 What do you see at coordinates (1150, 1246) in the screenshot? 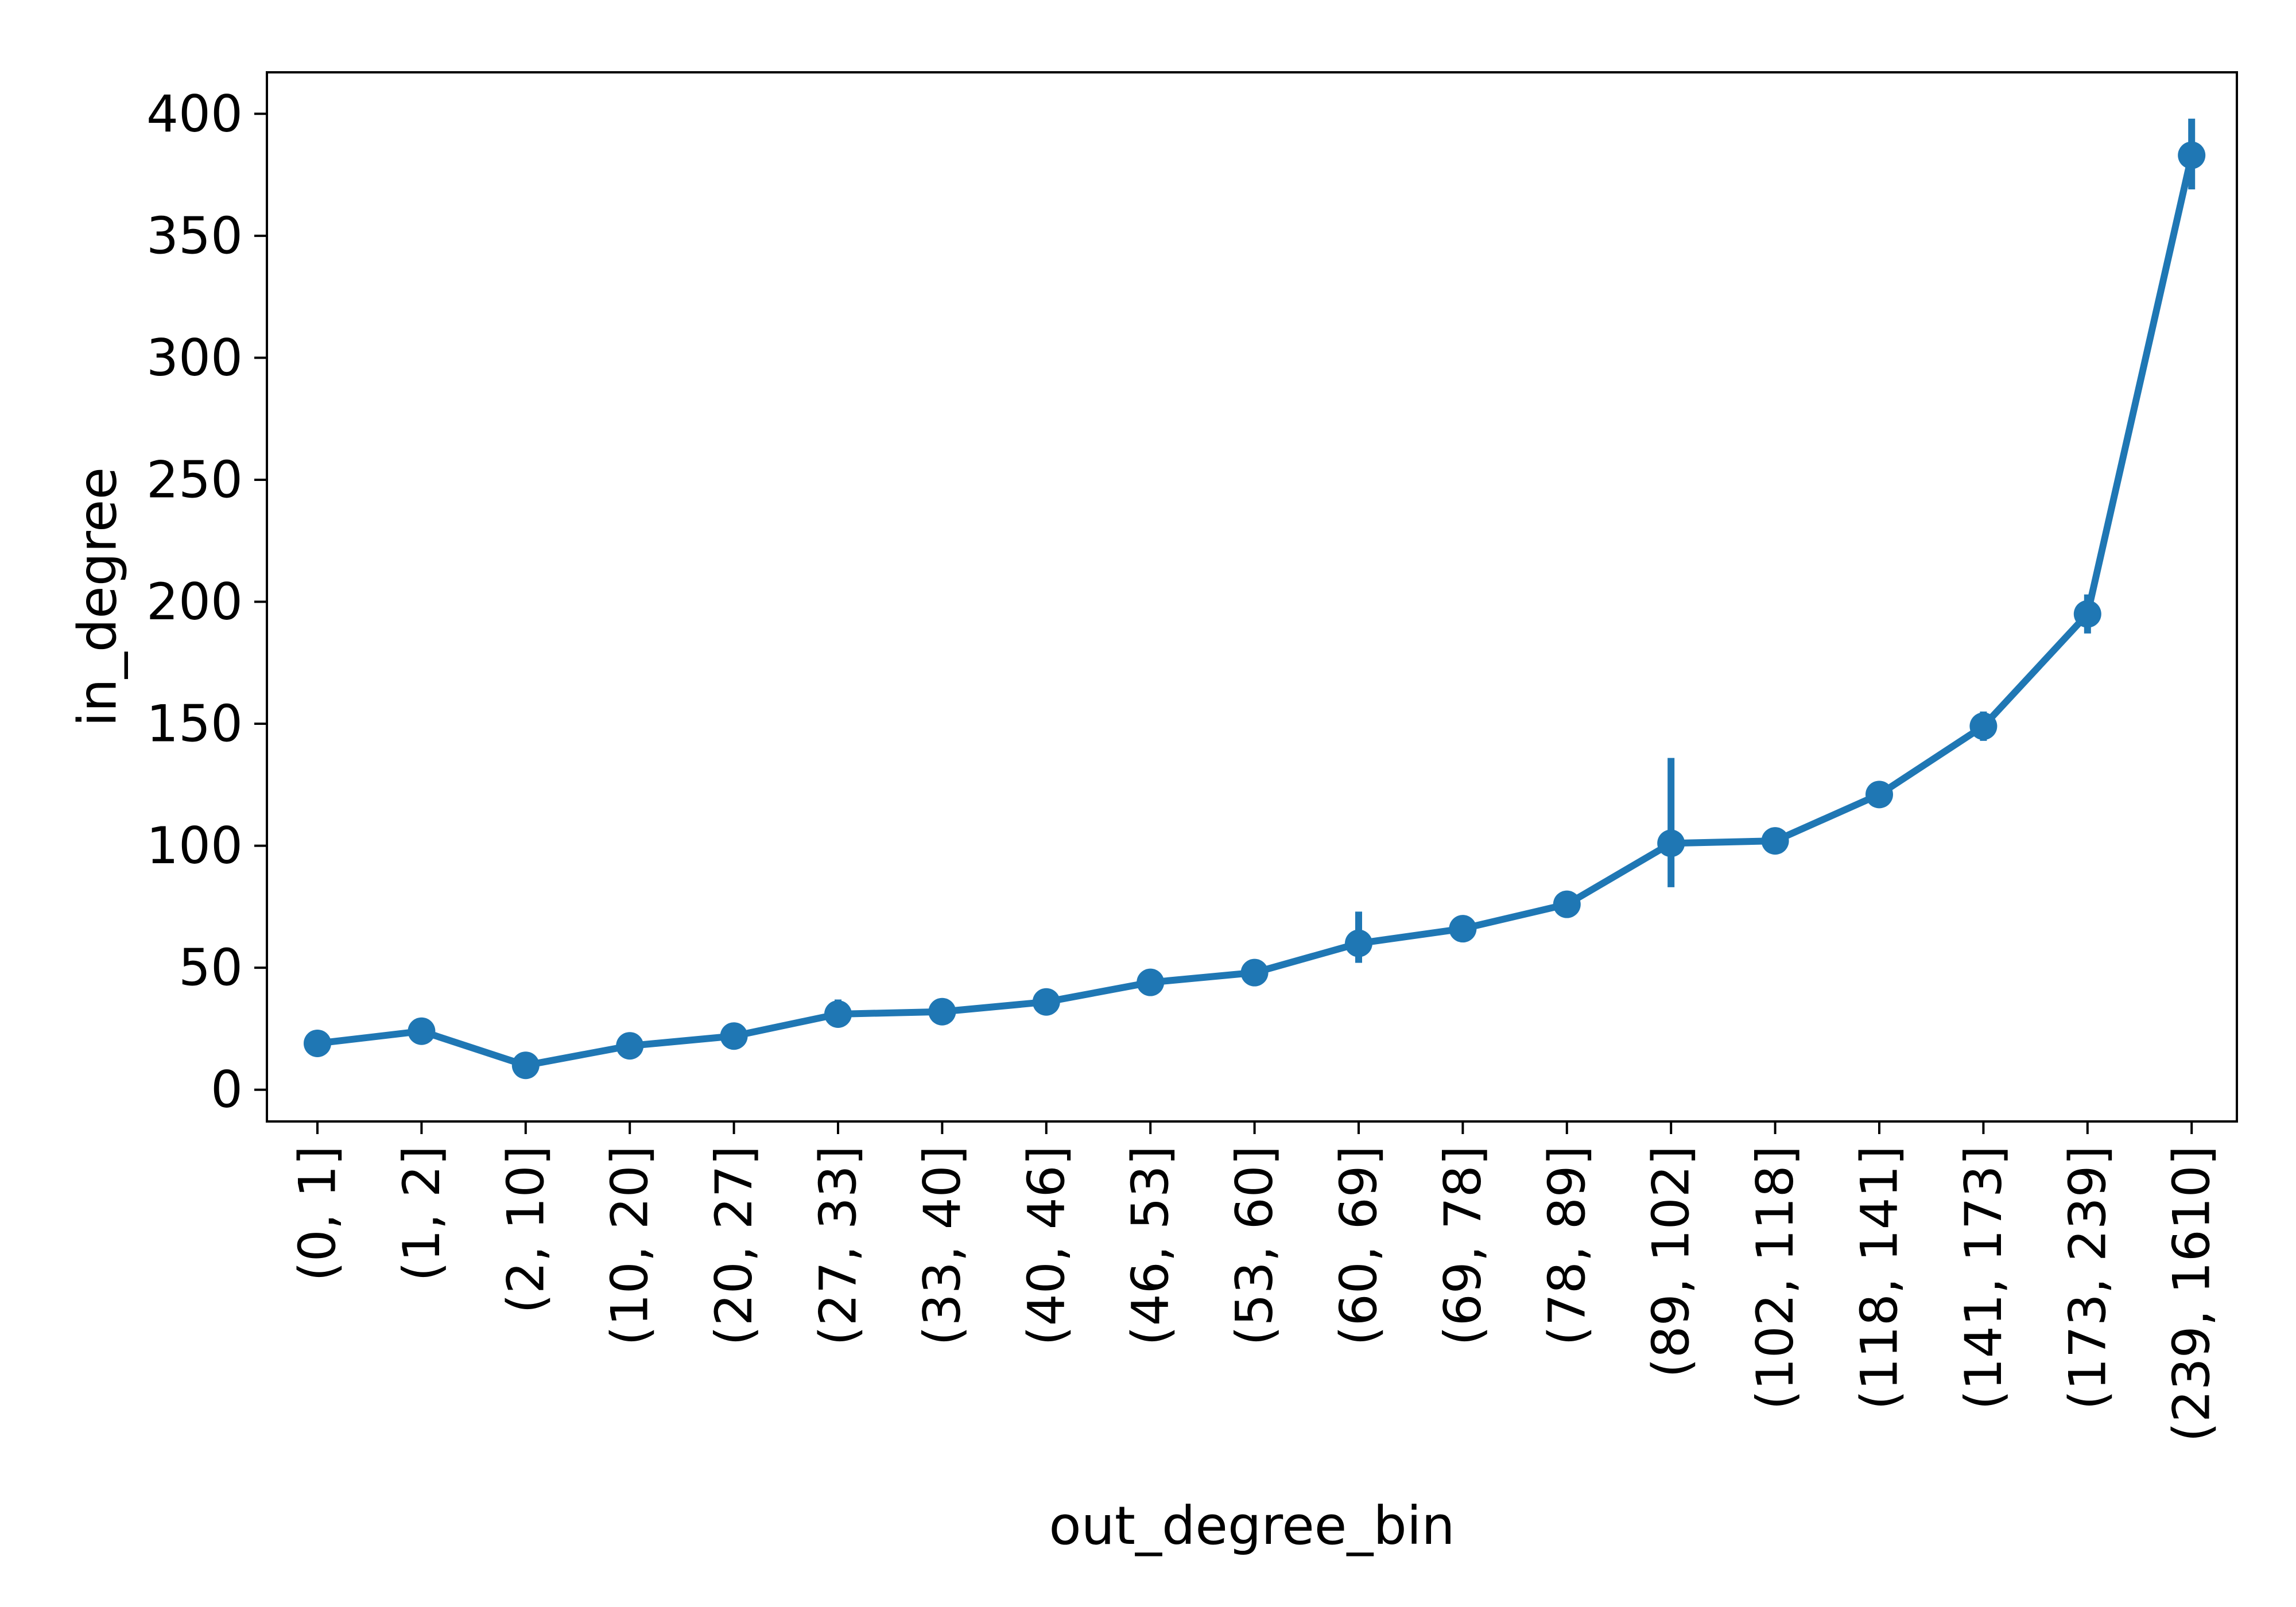
I see `x-tick-label: (46, 53]` at bounding box center [1150, 1246].